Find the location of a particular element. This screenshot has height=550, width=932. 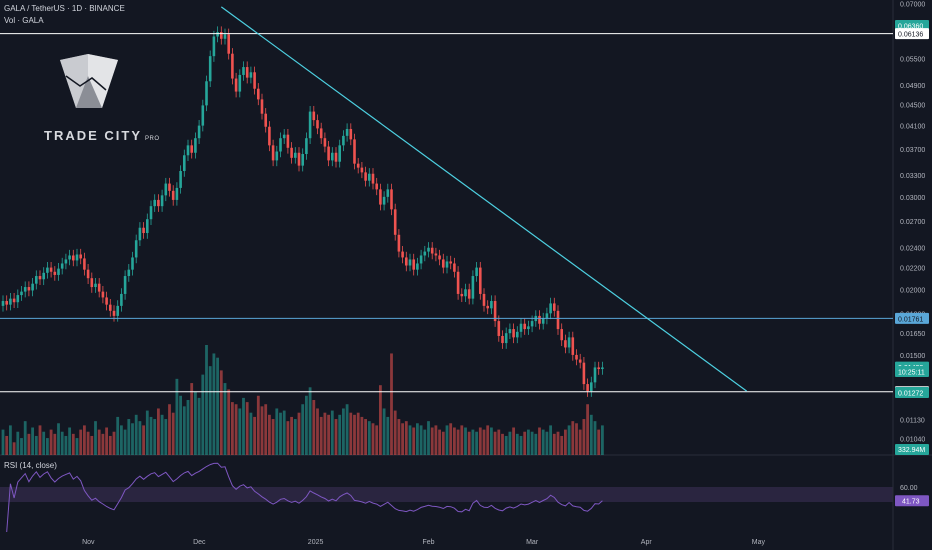

price-tag-label: 0.06136 is located at coordinates (910, 35).